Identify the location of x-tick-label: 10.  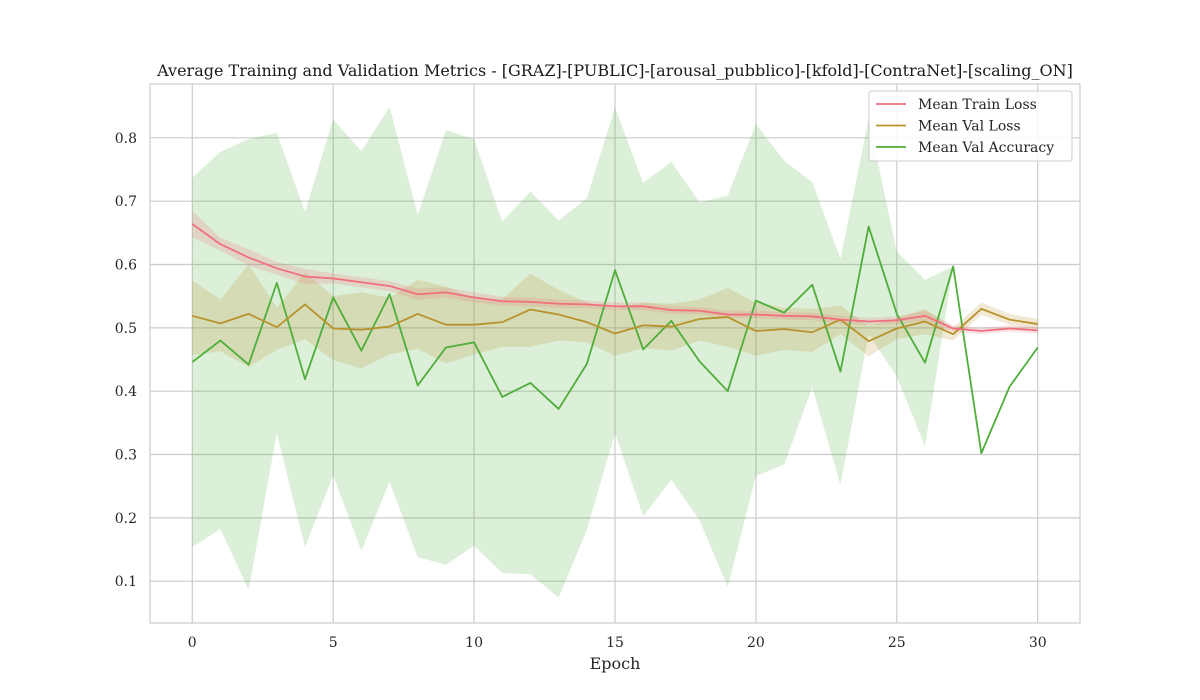
(474, 643).